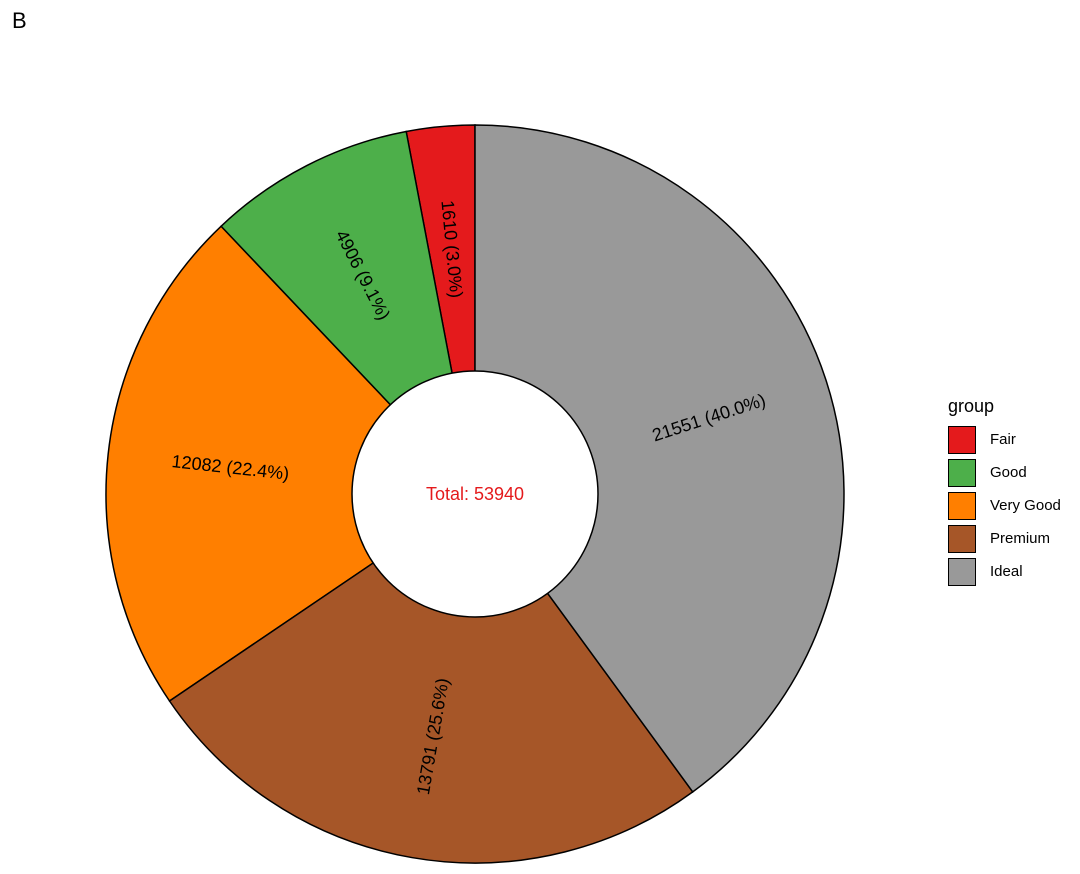  Describe the element at coordinates (19, 20) in the screenshot. I see `panel-label: B` at that location.